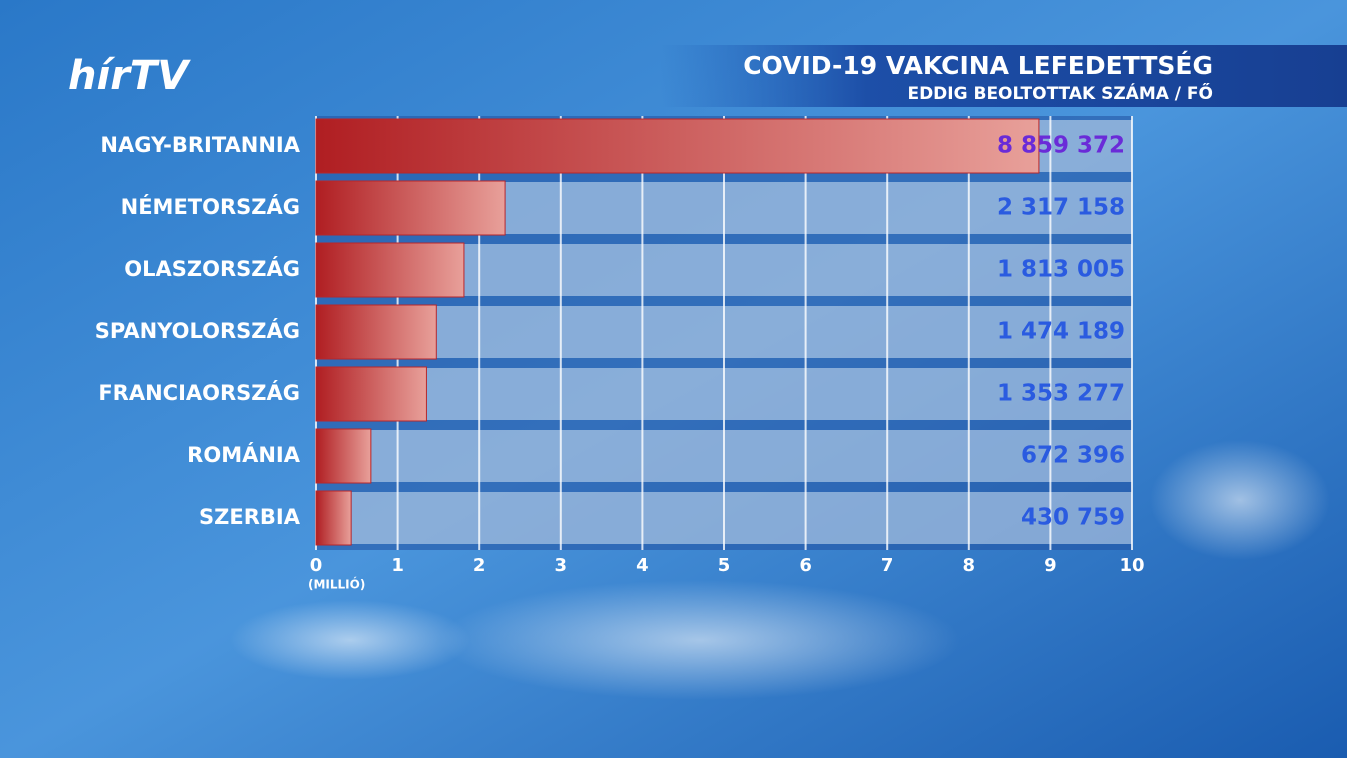 This screenshot has height=758, width=1347. What do you see at coordinates (1131, 565) in the screenshot?
I see `x-tick-label: 10` at bounding box center [1131, 565].